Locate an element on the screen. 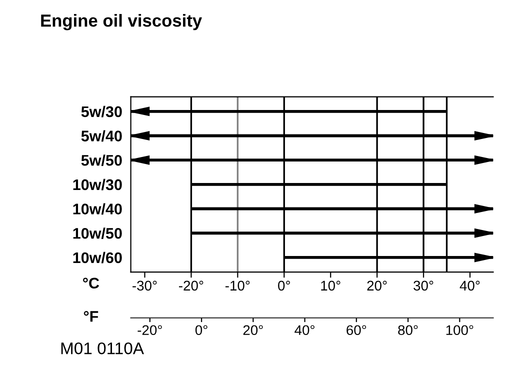 The image size is (517, 392). x2-tick-label: 60° is located at coordinates (356, 330).